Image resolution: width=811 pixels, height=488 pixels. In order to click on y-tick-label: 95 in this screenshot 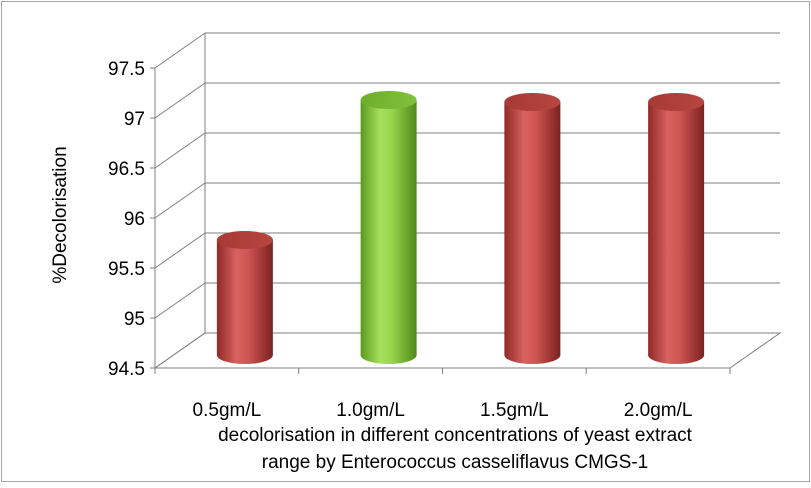, I will do `click(134, 319)`.